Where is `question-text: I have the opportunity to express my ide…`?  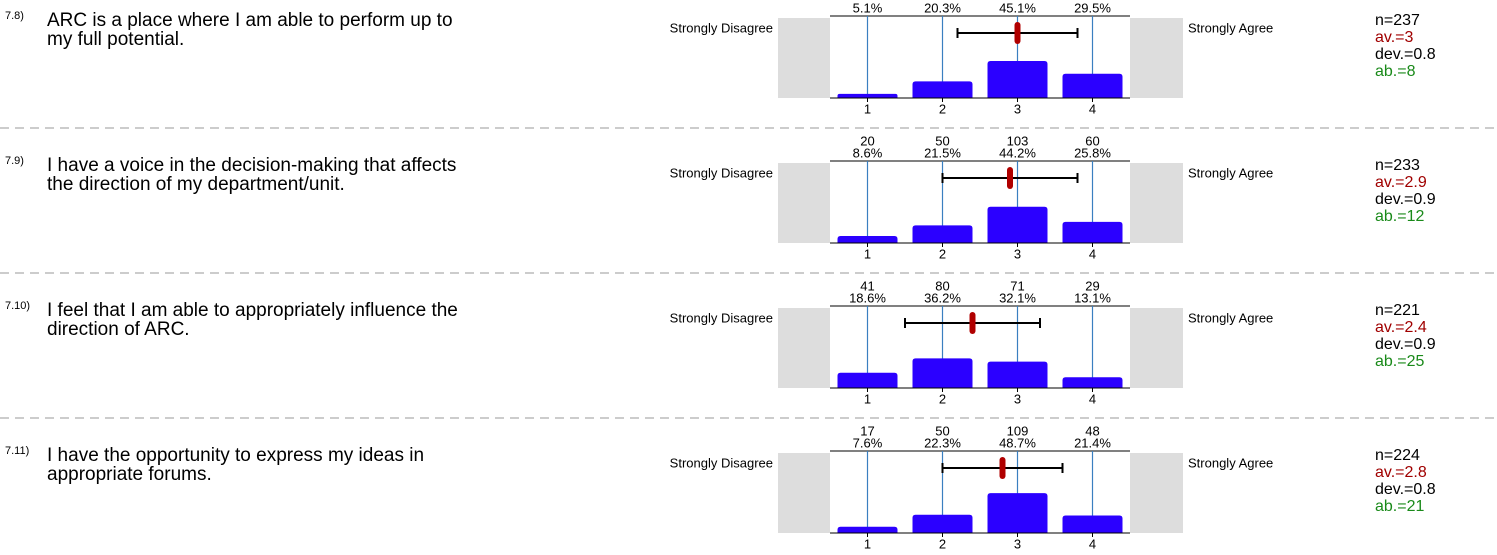 question-text: I have the opportunity to express my ide… is located at coordinates (235, 455).